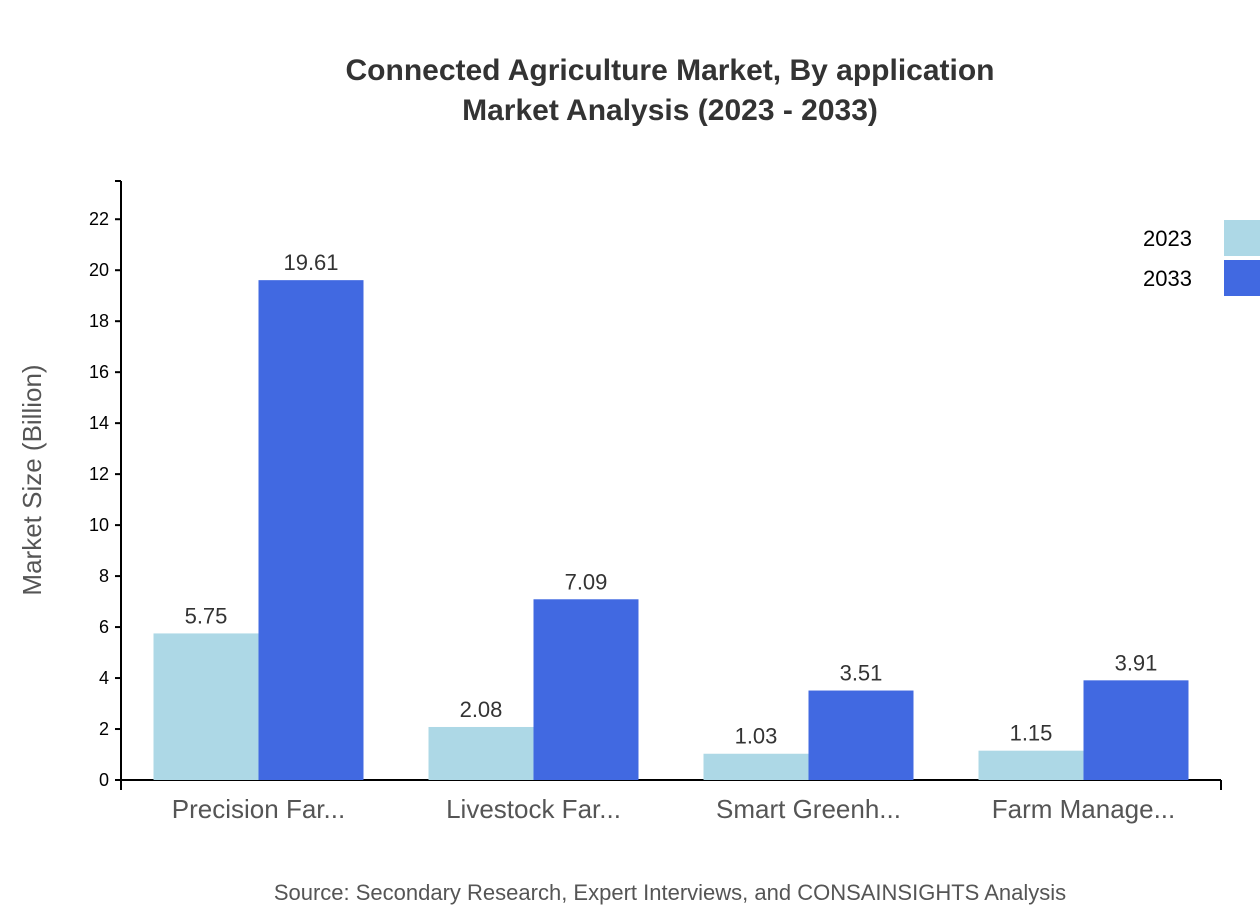 The height and width of the screenshot is (920, 1260). I want to click on data-label: 19.61, so click(310, 262).